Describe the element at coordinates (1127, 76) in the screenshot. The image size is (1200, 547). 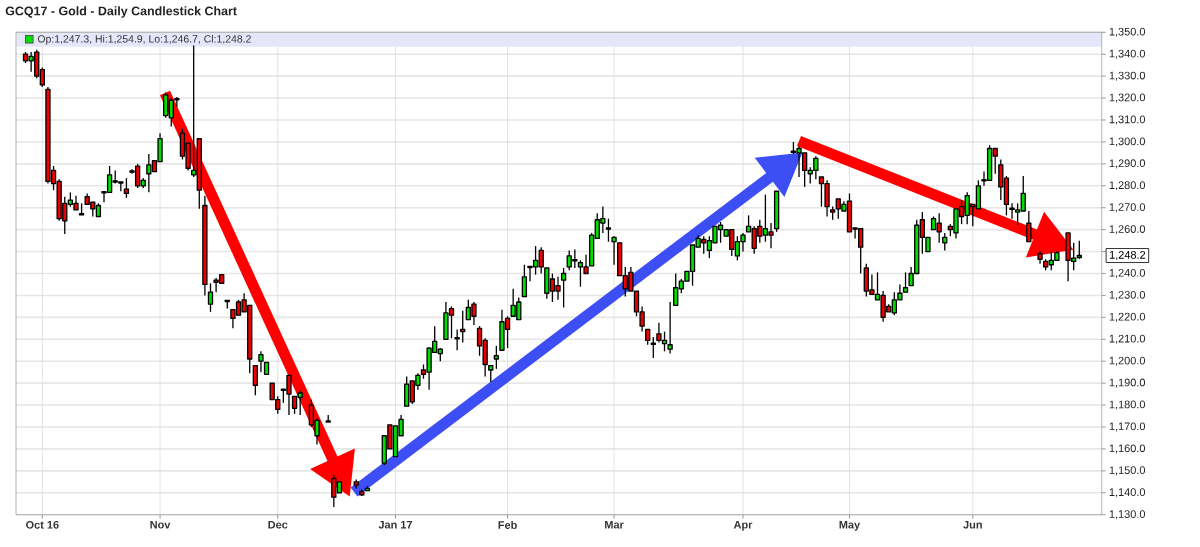
I see `y-tick-label: 1,330.0` at that location.